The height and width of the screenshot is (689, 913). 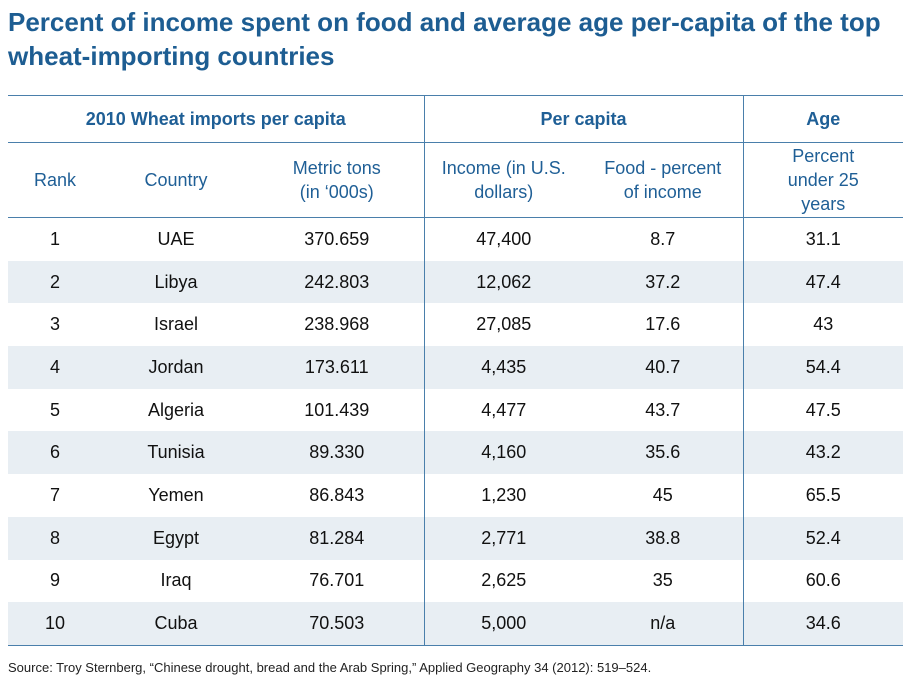 I want to click on cell-country: Libya, so click(x=176, y=282).